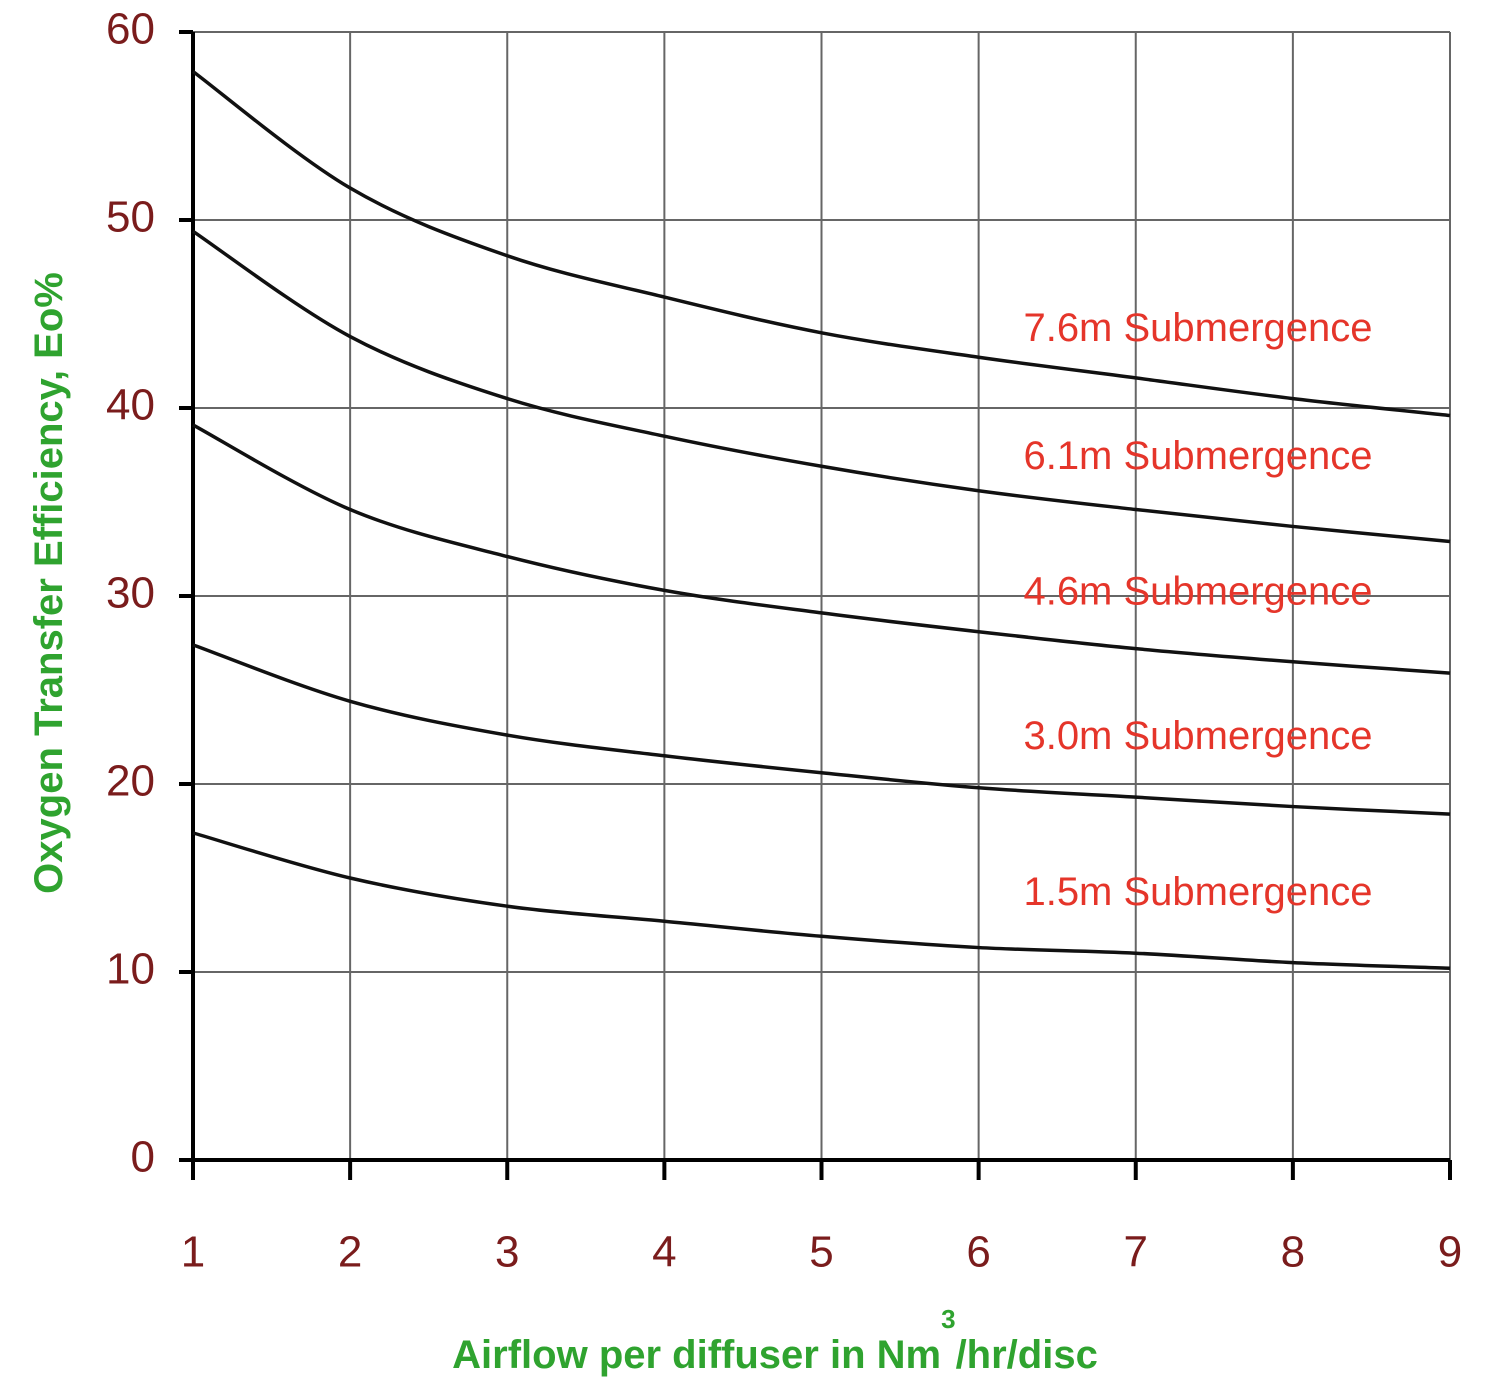 This screenshot has height=1384, width=1489. What do you see at coordinates (130, 593) in the screenshot?
I see `y-tick-label: 30` at bounding box center [130, 593].